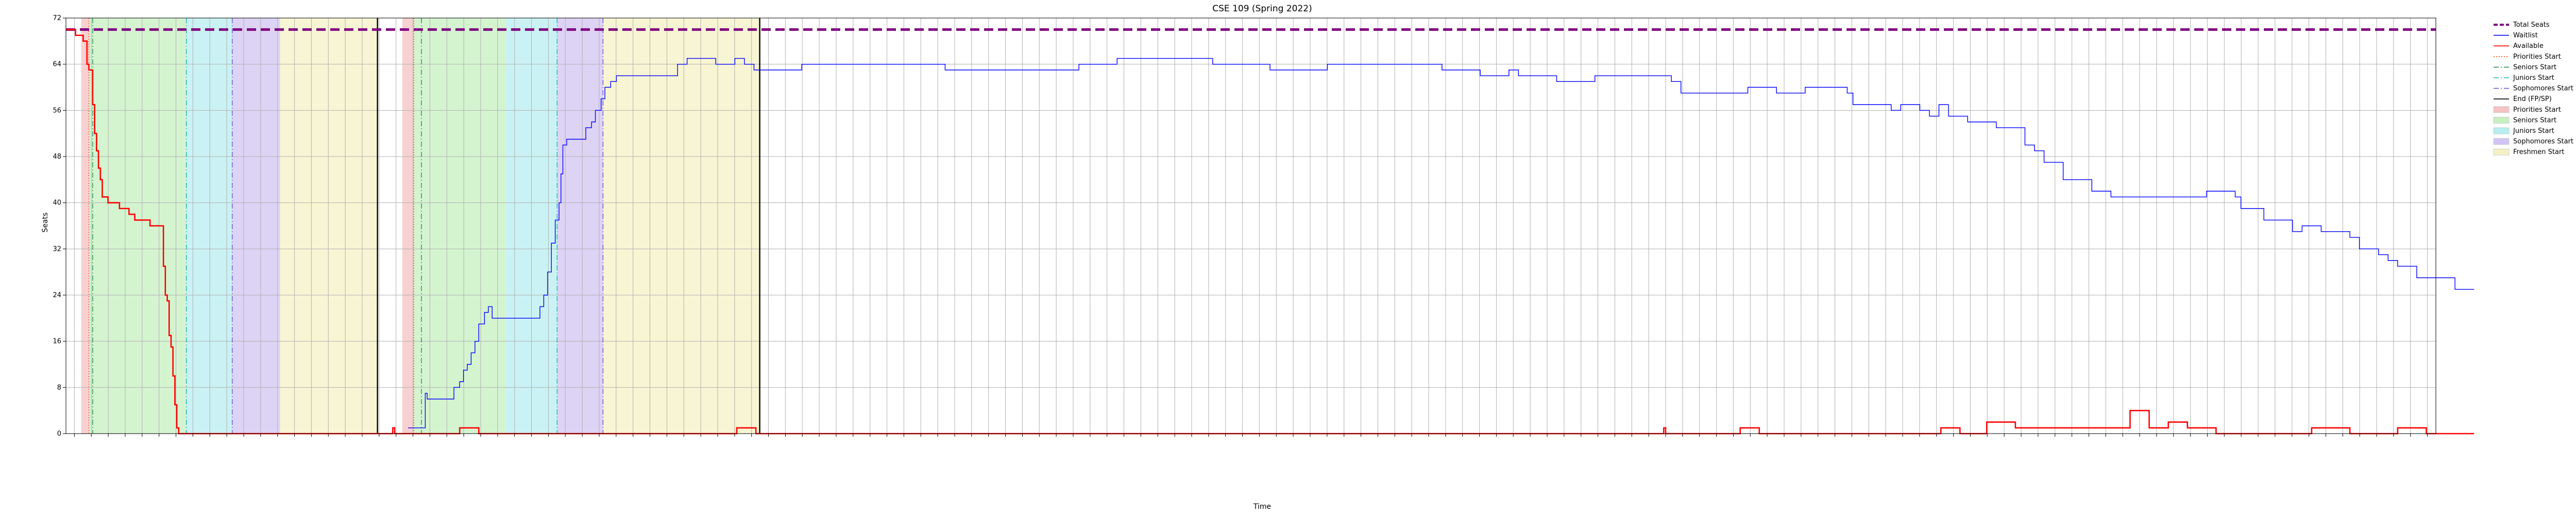 The width and height of the screenshot is (2576, 515). I want to click on y-tick-label: 24, so click(57, 295).